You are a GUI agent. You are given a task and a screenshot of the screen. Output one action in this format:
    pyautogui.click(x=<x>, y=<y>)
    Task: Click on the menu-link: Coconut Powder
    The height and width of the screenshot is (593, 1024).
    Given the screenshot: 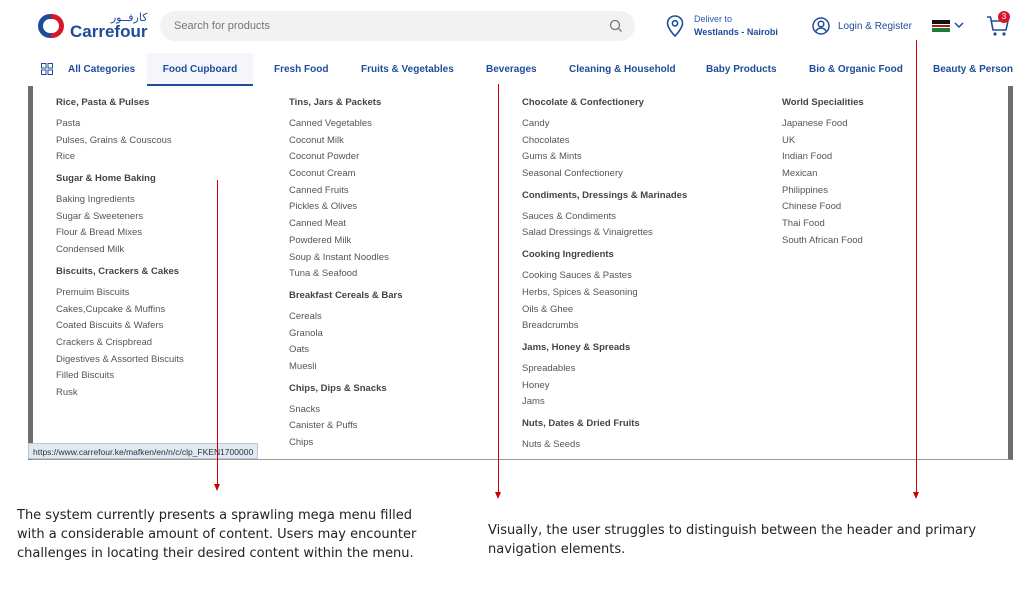 What is the action you would take?
    pyautogui.click(x=324, y=157)
    